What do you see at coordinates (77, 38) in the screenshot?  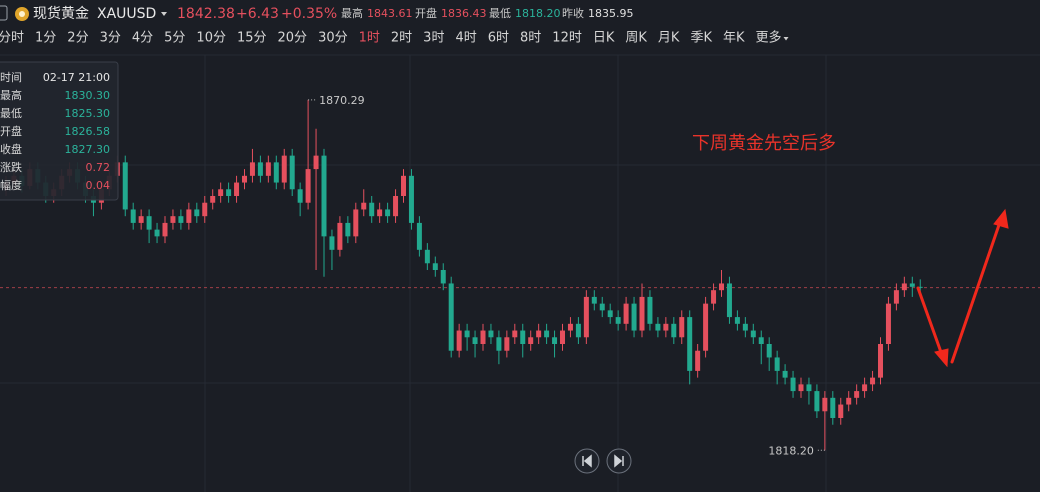 I see `period-tab: 2分` at bounding box center [77, 38].